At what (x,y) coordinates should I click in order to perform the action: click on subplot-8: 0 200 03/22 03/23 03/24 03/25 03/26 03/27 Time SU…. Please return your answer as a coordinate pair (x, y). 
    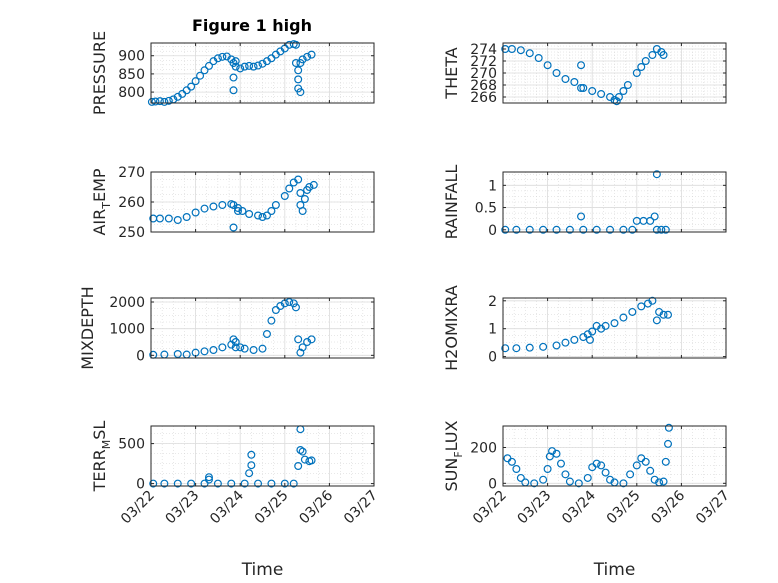
    Looking at the image, I should click on (587, 500).